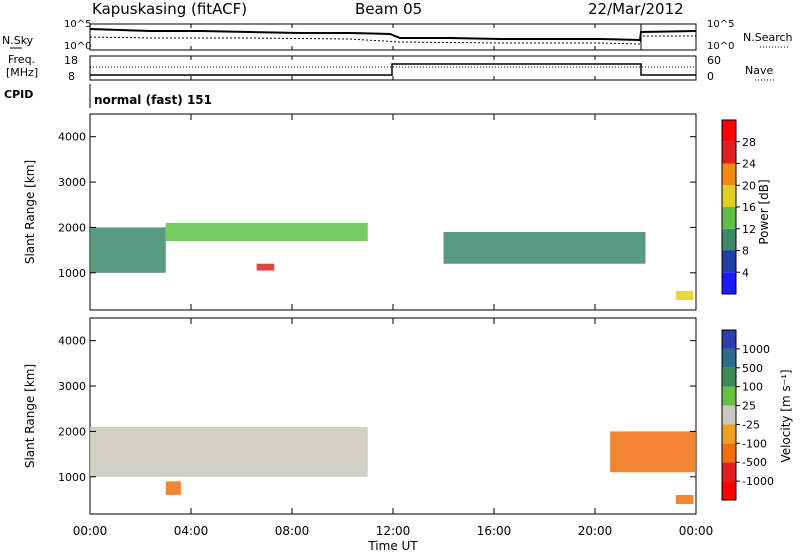 The image size is (800, 554). I want to click on power-cbar-tick-label-6: 28, so click(749, 142).